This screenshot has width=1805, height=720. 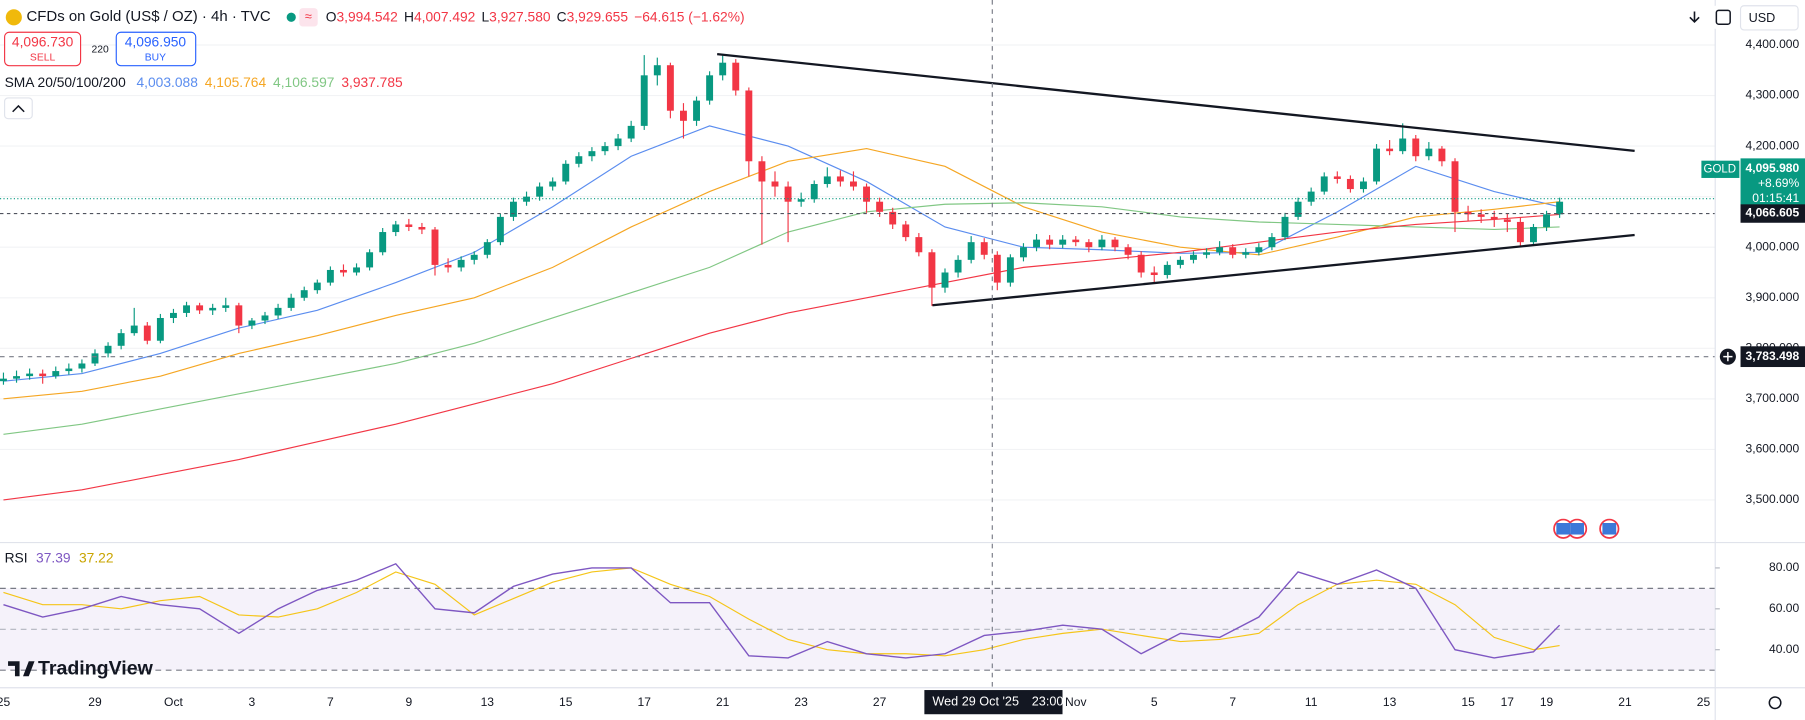 I want to click on currency-button, so click(x=1769, y=18).